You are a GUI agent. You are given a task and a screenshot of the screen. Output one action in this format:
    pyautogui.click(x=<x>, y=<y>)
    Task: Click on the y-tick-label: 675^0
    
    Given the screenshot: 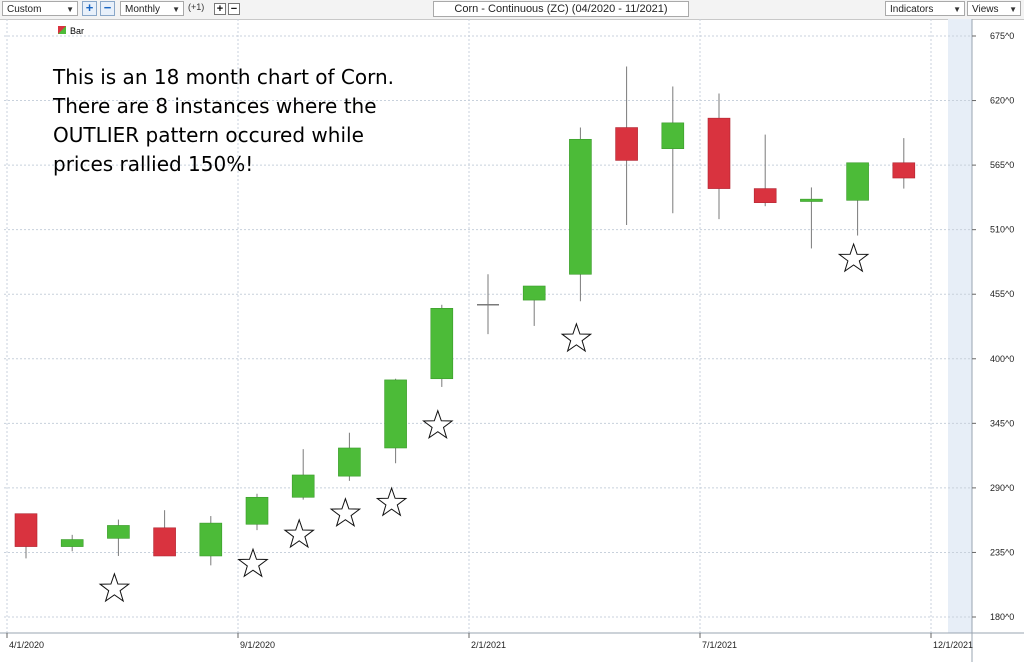 What is the action you would take?
    pyautogui.click(x=1002, y=36)
    